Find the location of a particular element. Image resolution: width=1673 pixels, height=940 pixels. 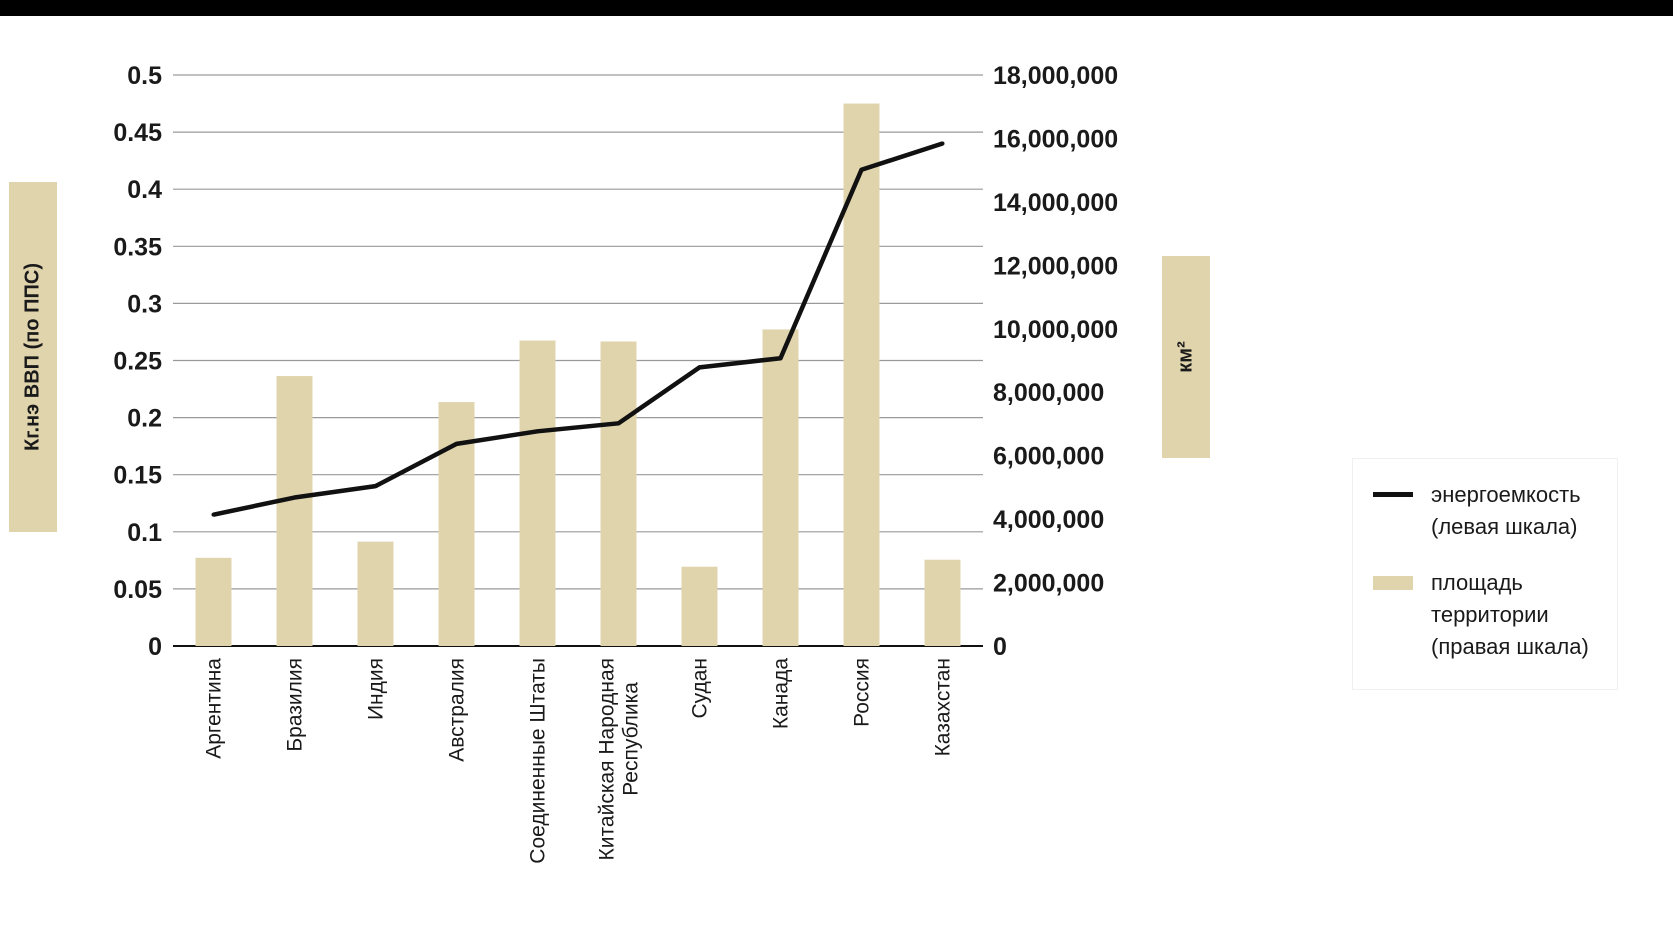

left-tick-label: 0 is located at coordinates (155, 647).